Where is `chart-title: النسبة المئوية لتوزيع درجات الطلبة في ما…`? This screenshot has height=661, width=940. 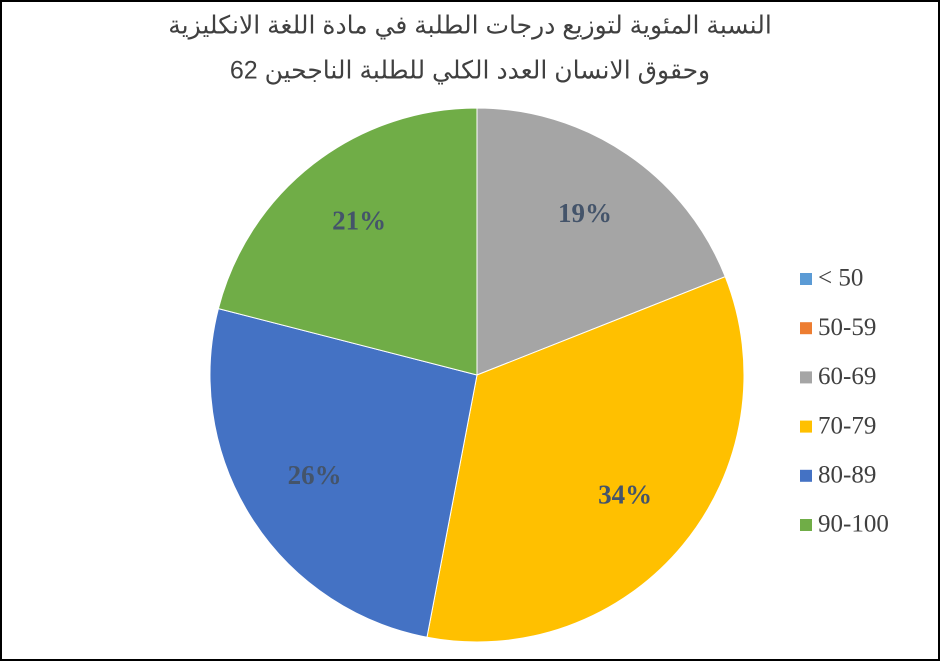 chart-title: النسبة المئوية لتوزيع درجات الطلبة في ما… is located at coordinates (470, 26).